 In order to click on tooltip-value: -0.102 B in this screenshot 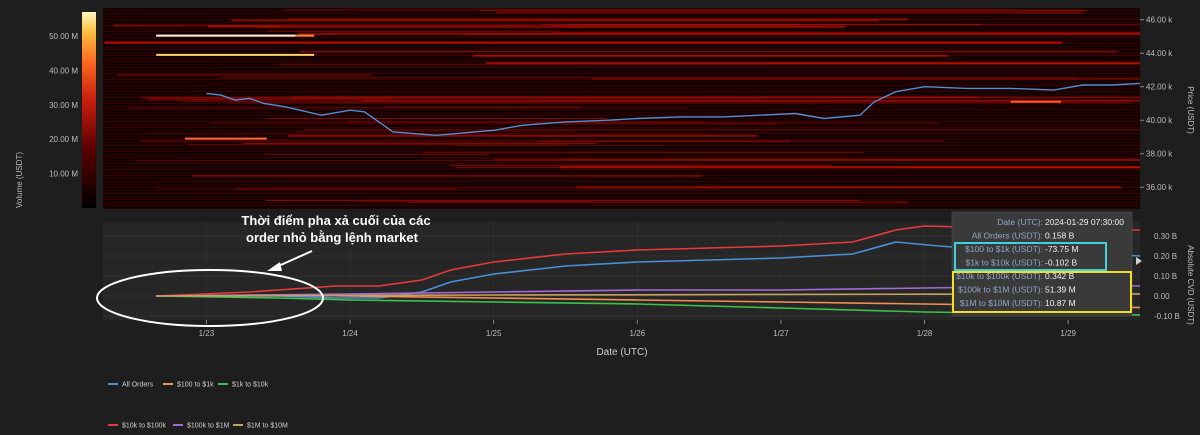, I will do `click(1061, 263)`.